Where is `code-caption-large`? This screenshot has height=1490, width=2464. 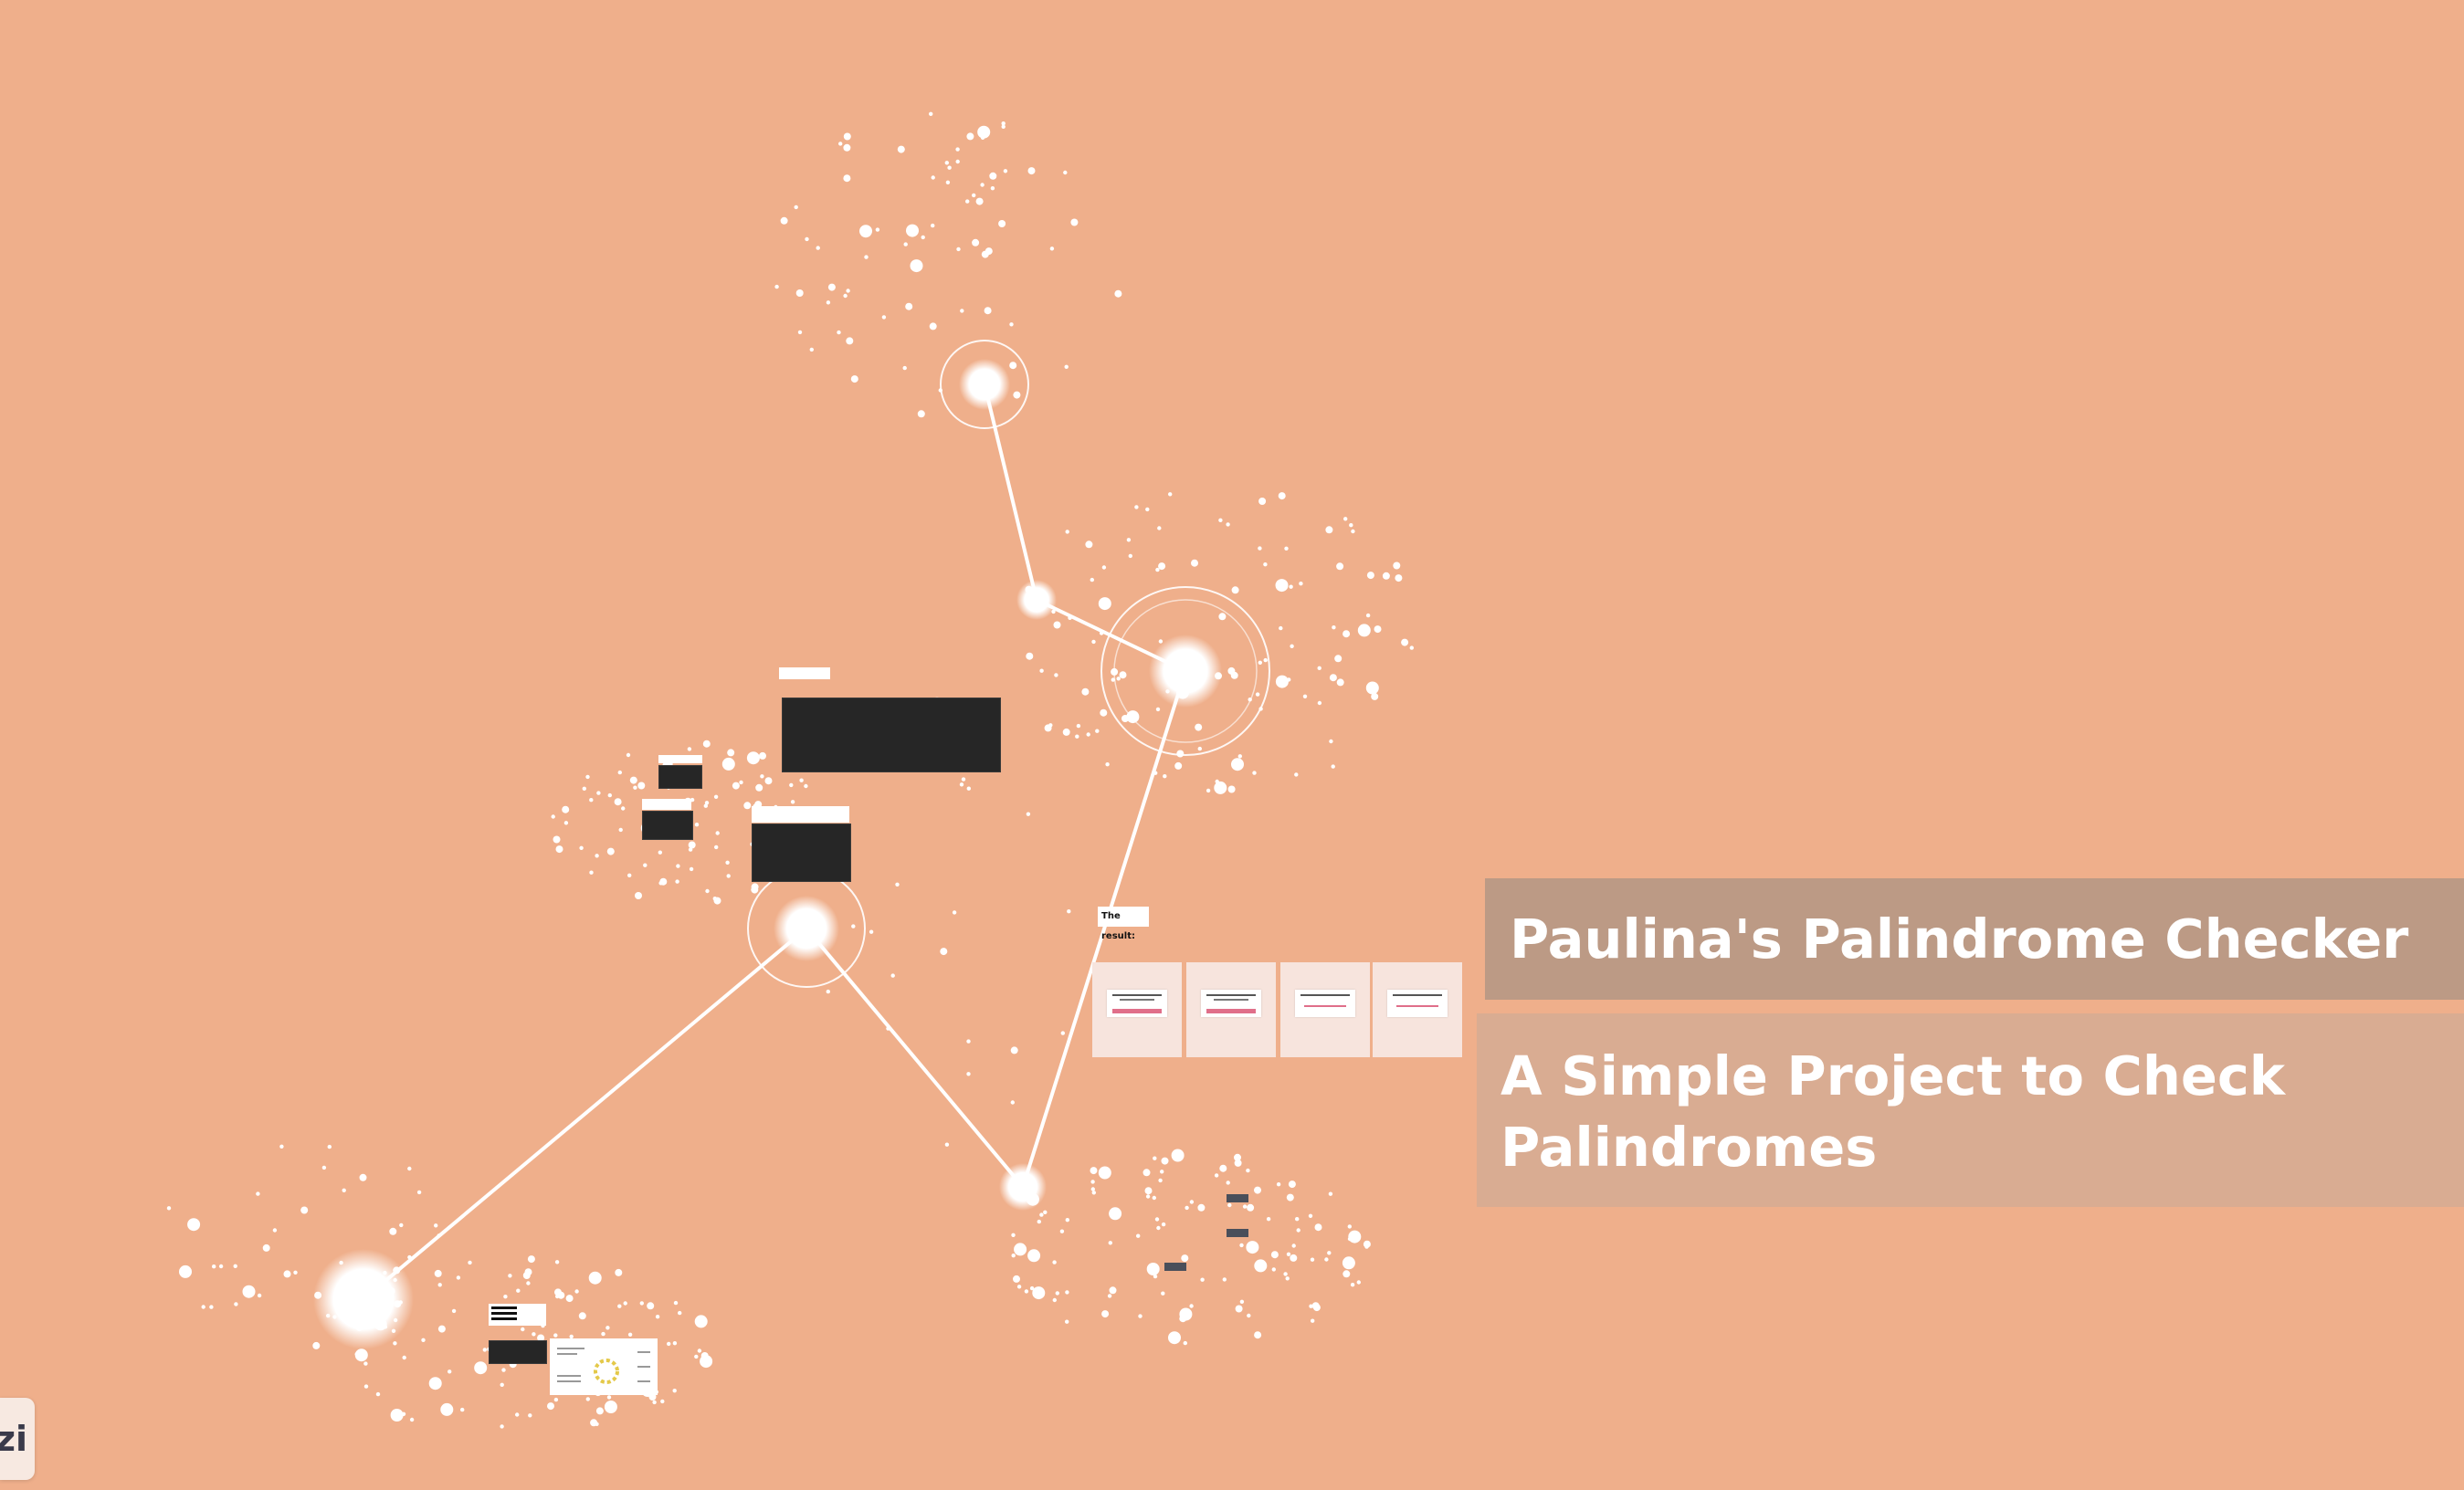
code-caption-large is located at coordinates (805, 673).